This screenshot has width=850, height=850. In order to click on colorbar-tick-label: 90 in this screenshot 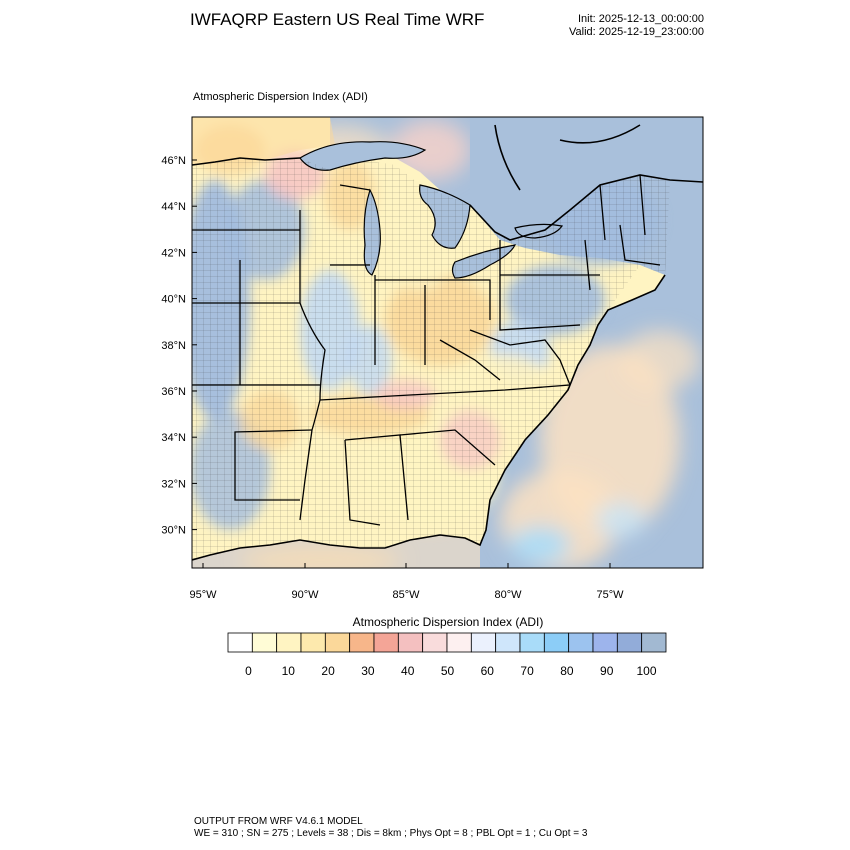, I will do `click(607, 671)`.